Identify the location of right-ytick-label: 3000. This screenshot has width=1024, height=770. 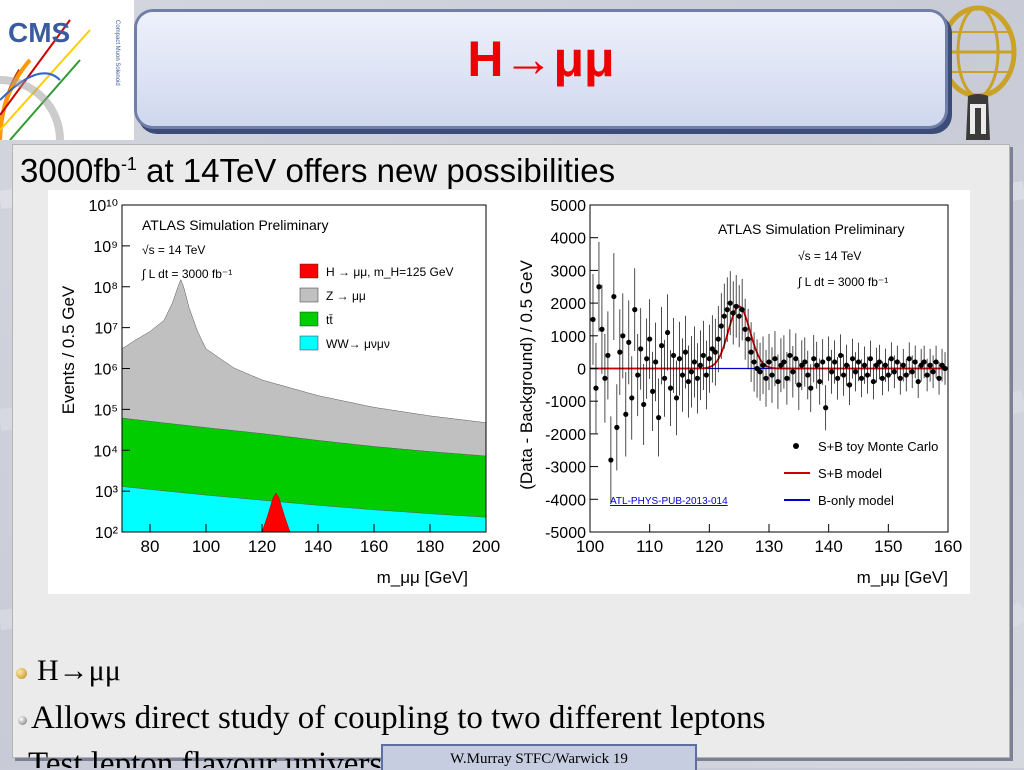
(568, 271).